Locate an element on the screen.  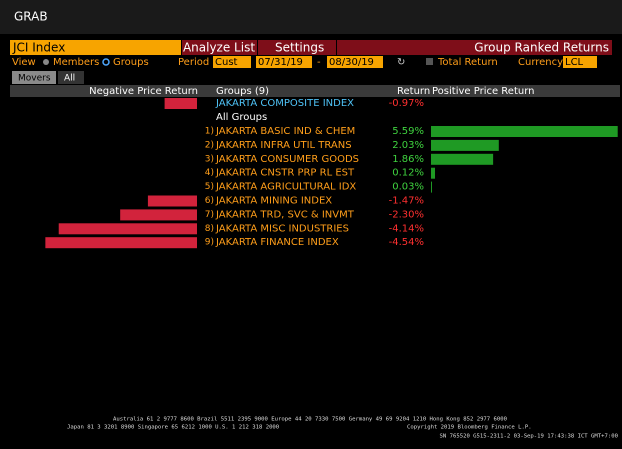
analyze-button is located at coordinates (219, 47).